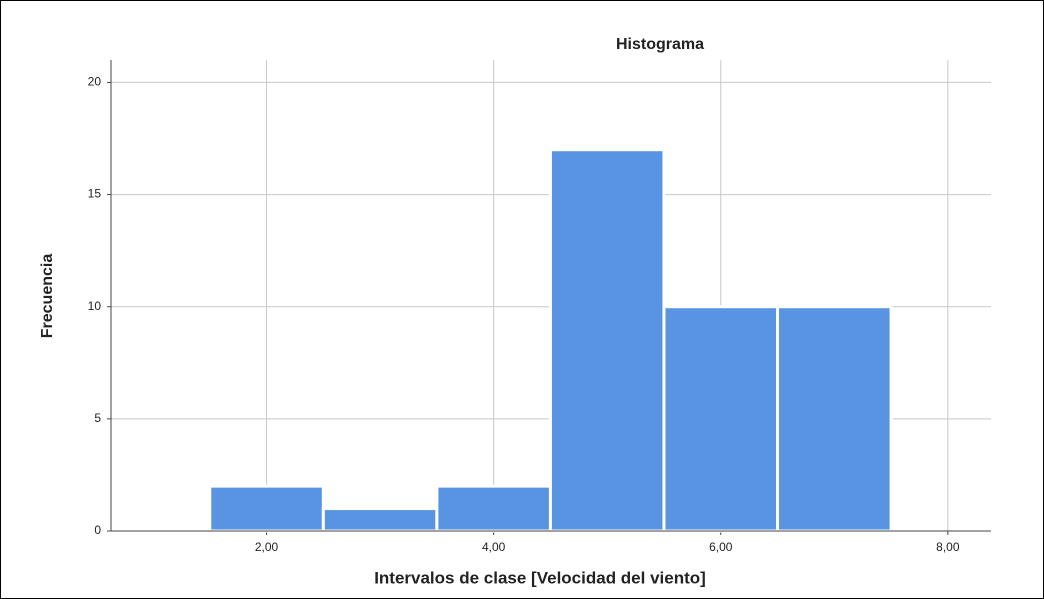  Describe the element at coordinates (721, 547) in the screenshot. I see `x-tick-label: 6,00` at that location.